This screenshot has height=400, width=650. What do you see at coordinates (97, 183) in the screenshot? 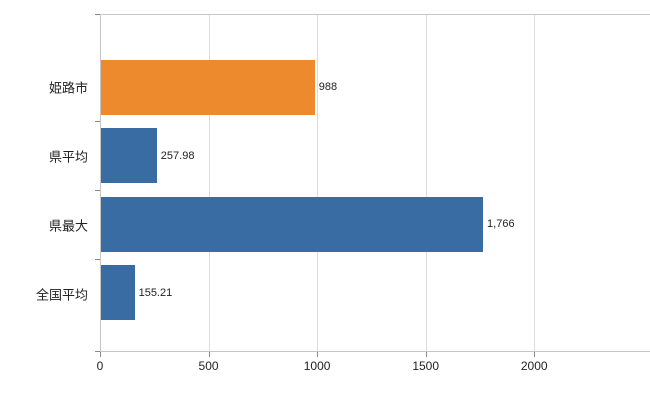
I see `y-axis-ticks` at bounding box center [97, 183].